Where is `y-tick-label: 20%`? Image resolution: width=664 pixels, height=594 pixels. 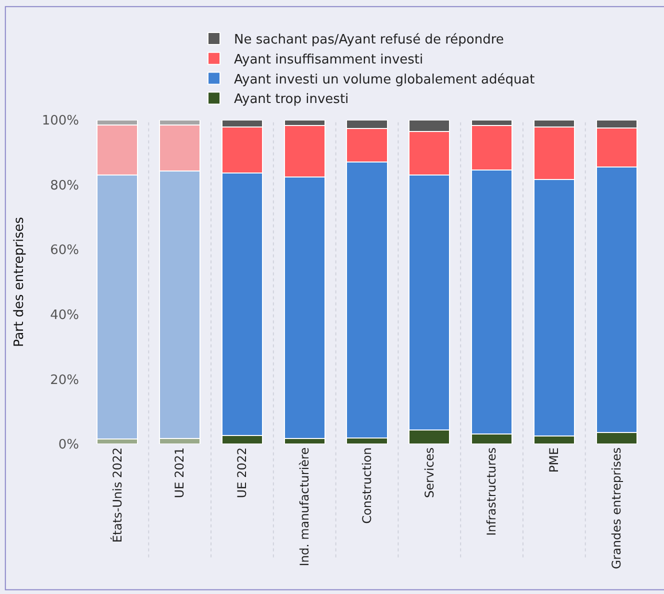
y-tick-label: 20% is located at coordinates (64, 380).